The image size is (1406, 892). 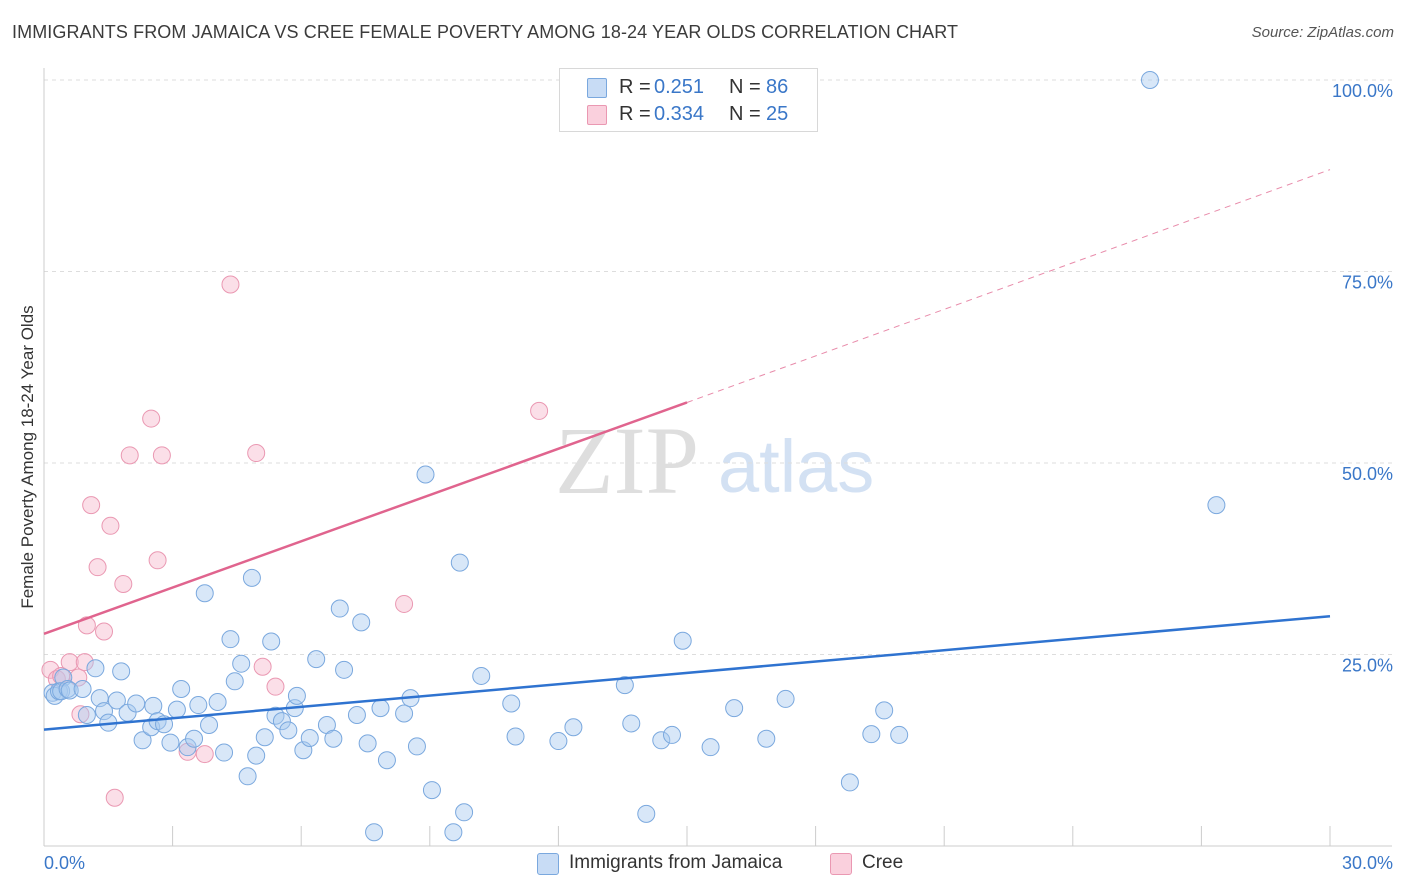 I want to click on cree-trend-line, so click(x=365, y=518).